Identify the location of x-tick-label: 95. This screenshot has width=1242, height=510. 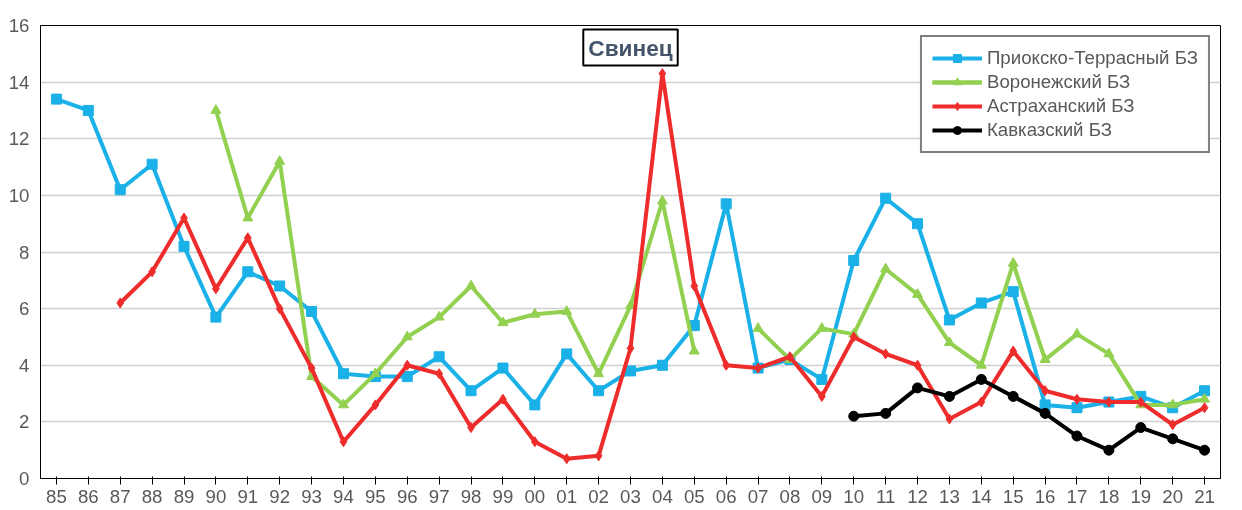
(375, 496).